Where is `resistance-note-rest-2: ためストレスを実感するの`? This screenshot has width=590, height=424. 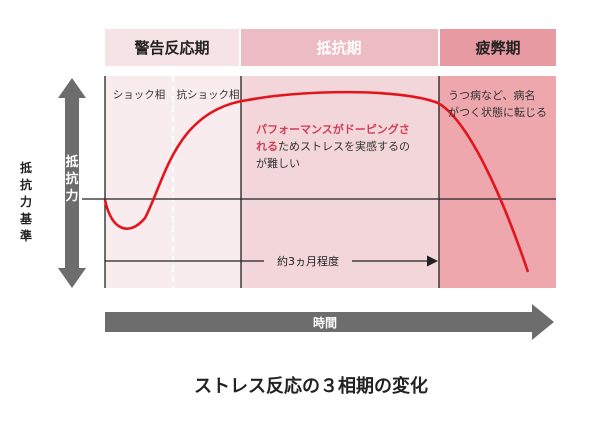
resistance-note-rest-2: ためストレスを実感するの is located at coordinates (344, 146).